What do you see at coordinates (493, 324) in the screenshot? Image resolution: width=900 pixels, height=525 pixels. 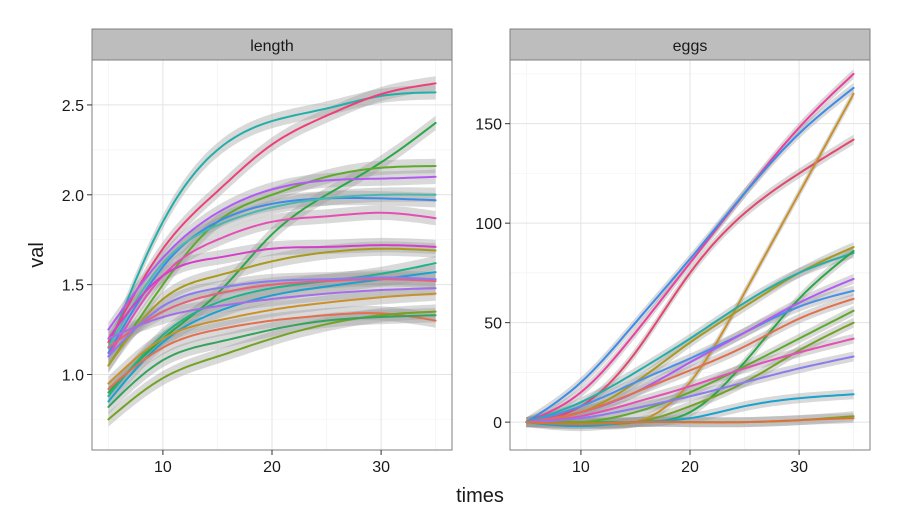 I see `y-tick-label: 50` at bounding box center [493, 324].